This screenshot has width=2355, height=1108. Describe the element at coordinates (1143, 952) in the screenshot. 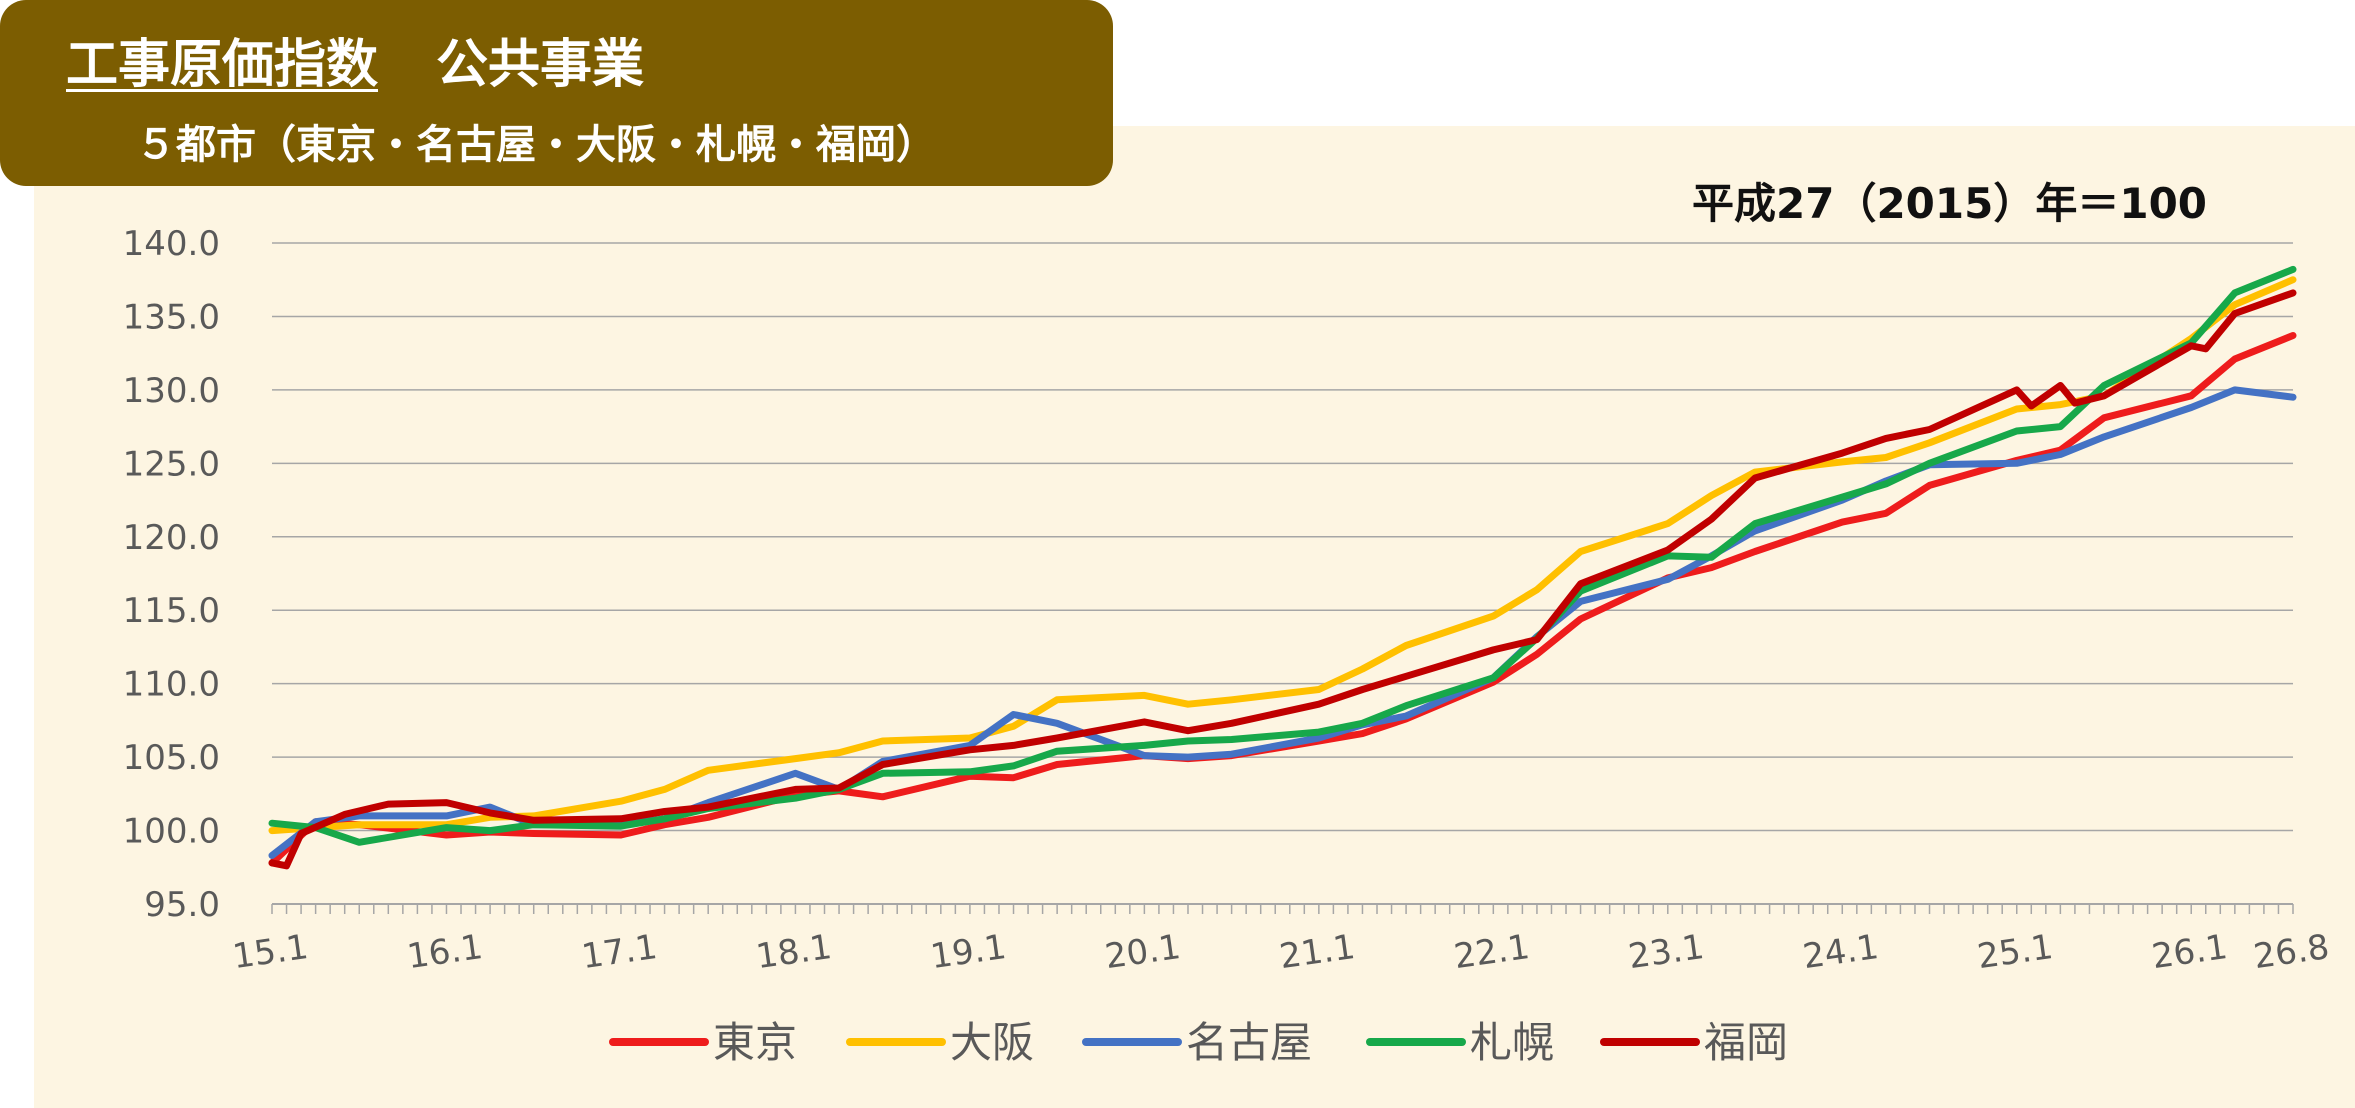

I see `x-tick-label: 20.1` at that location.